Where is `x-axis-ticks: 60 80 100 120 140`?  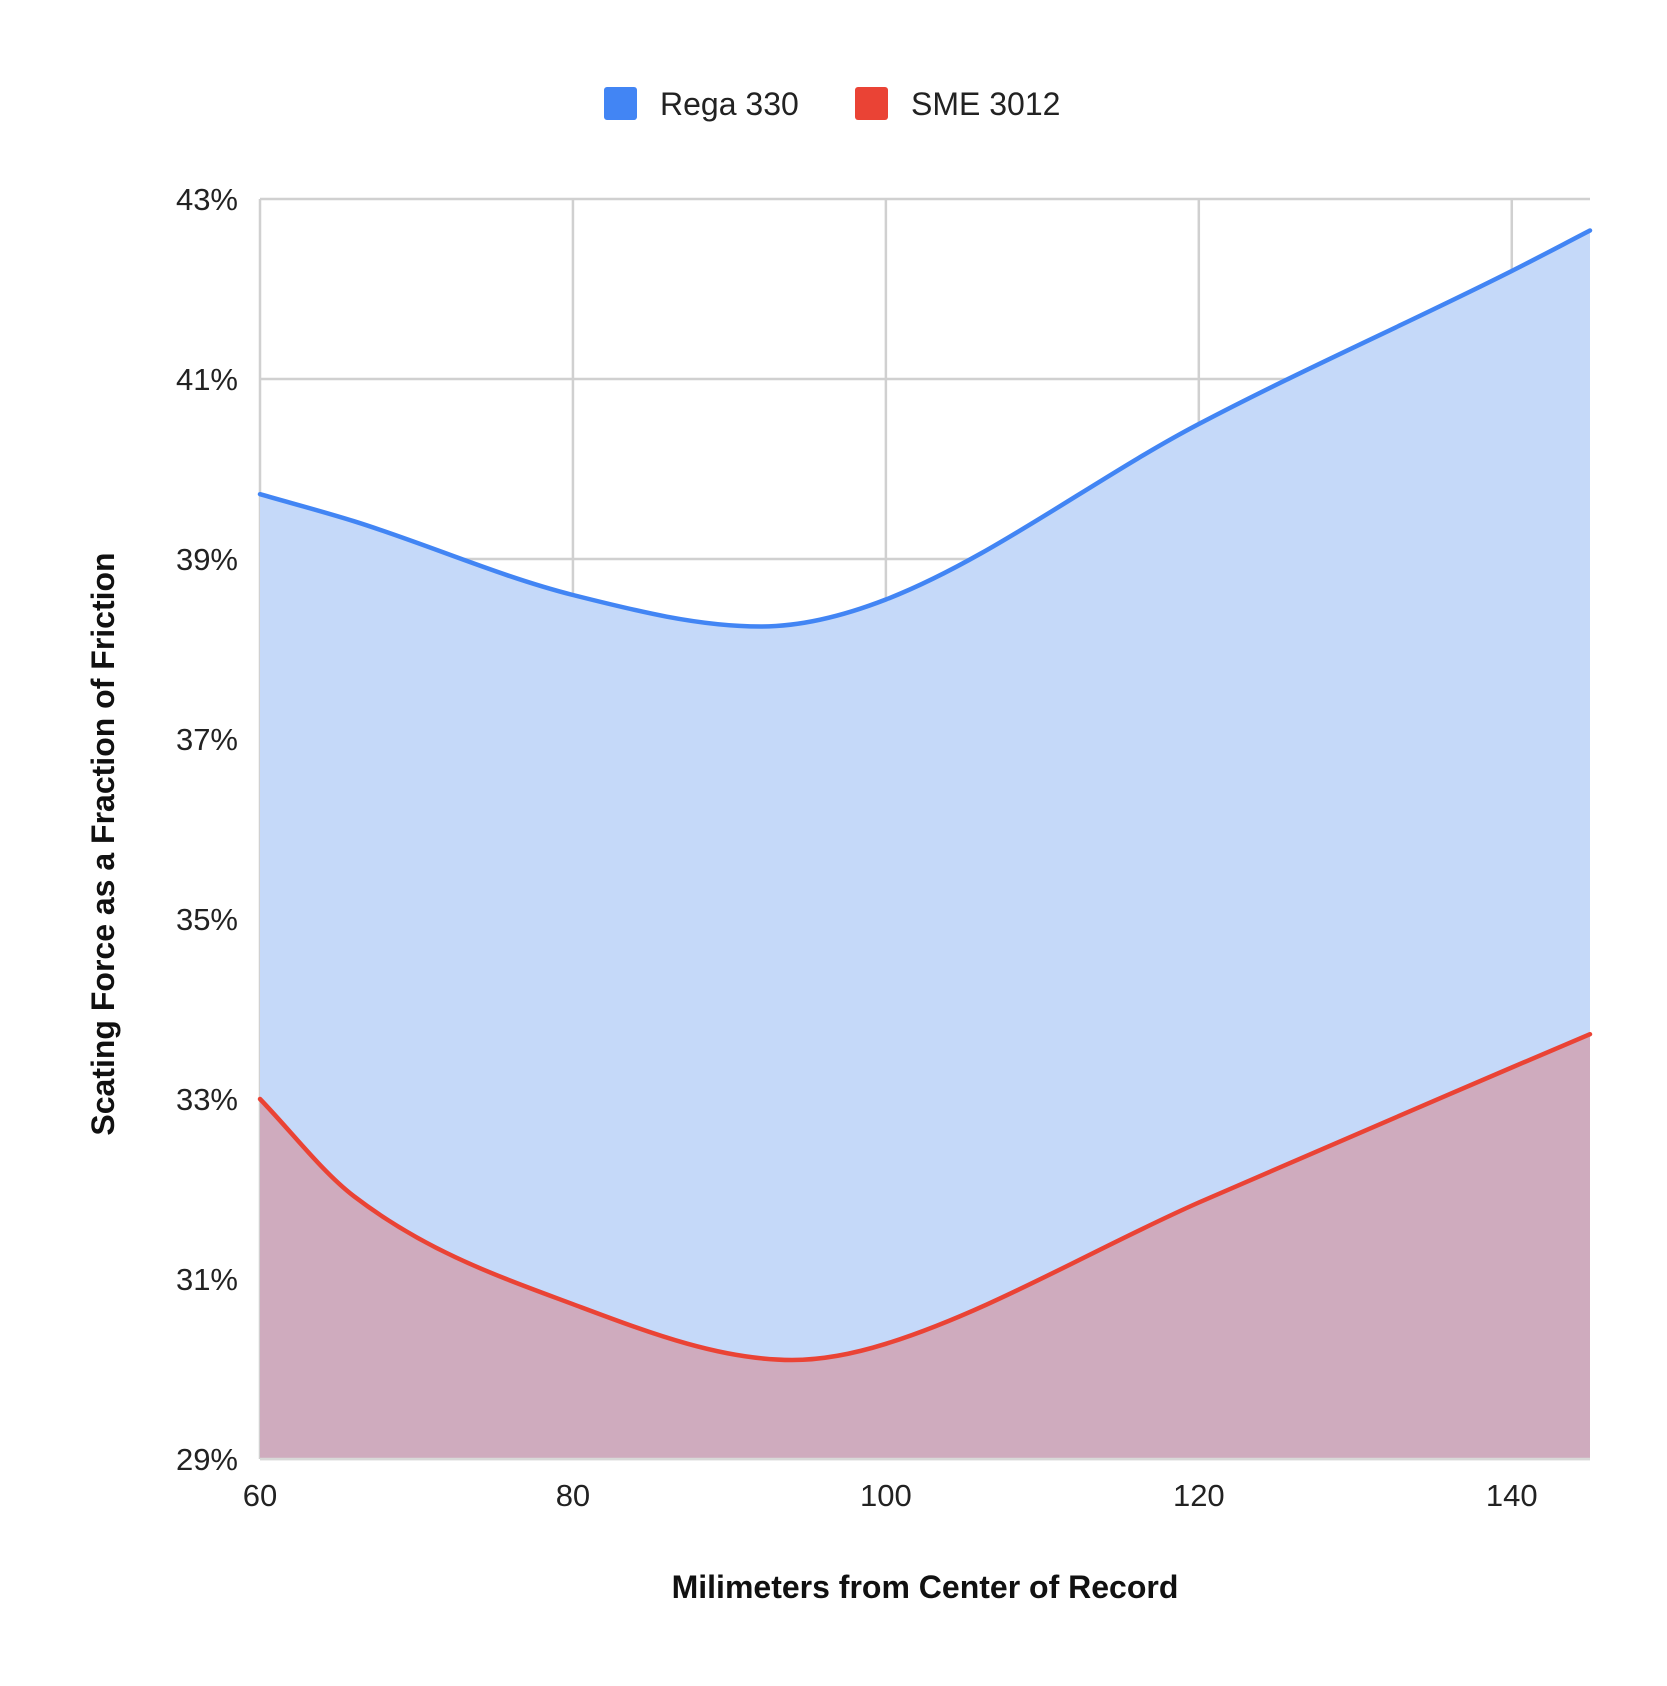 x-axis-ticks: 60 80 100 120 140 is located at coordinates (890, 1495).